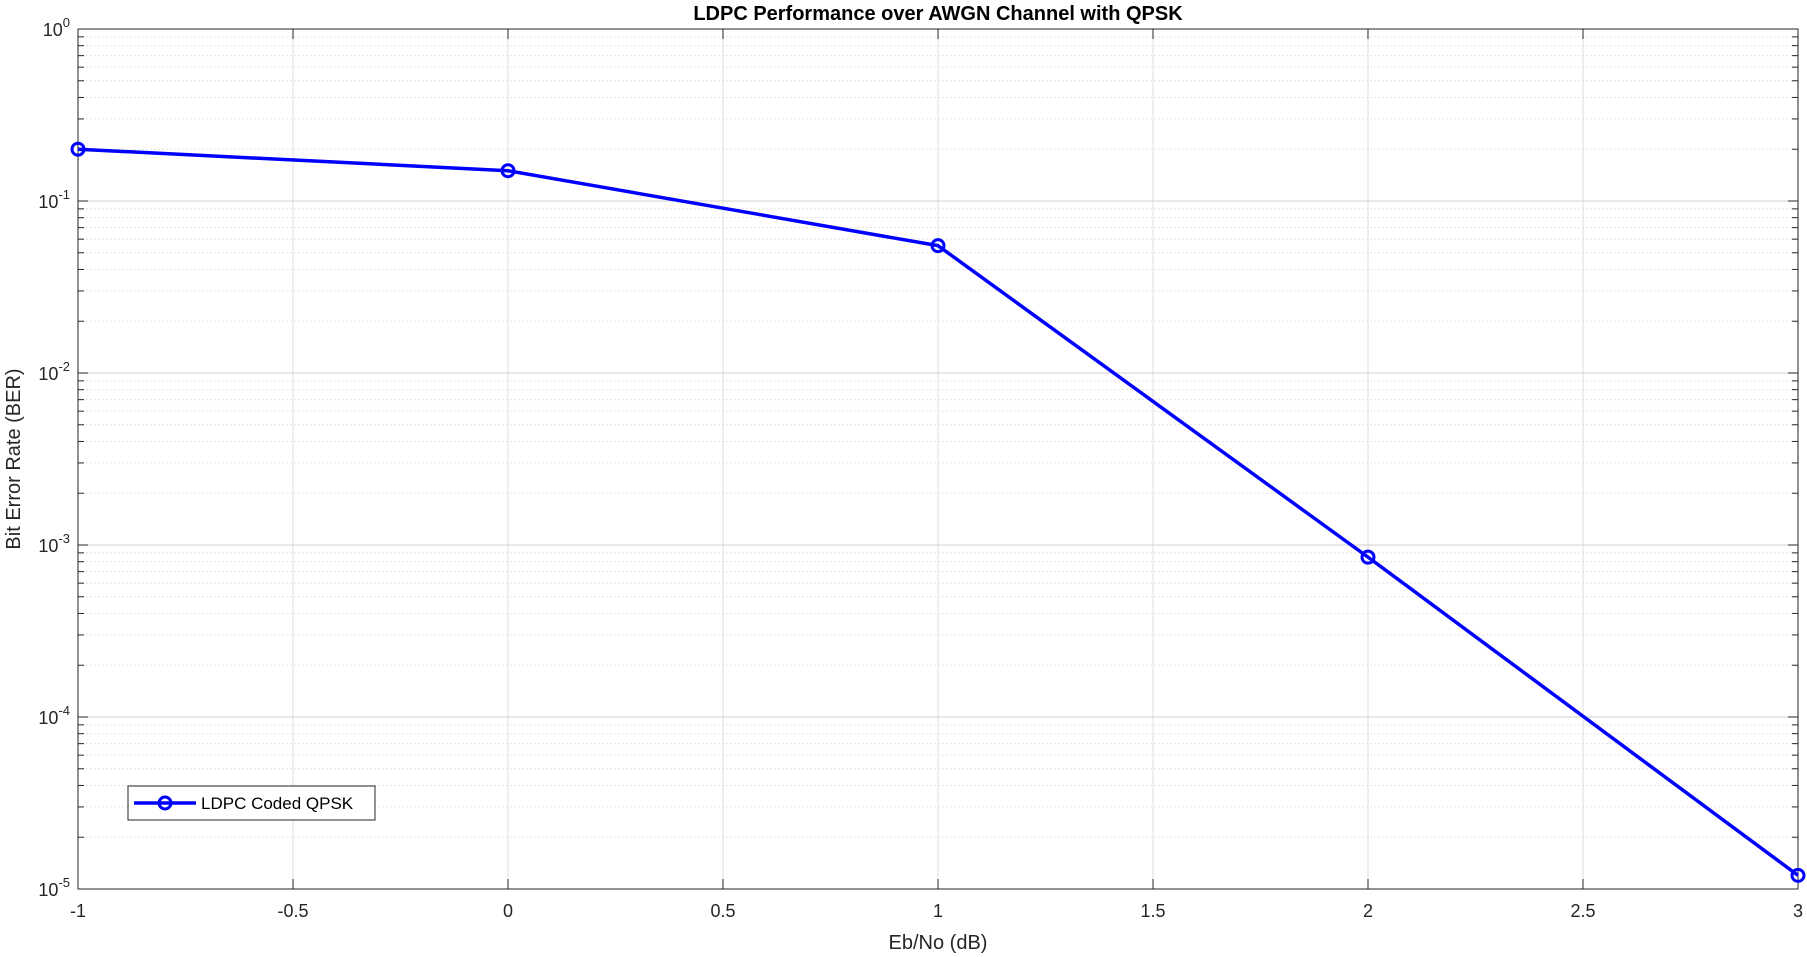  What do you see at coordinates (54, 543) in the screenshot?
I see `y-tick-label: 10⁻³` at bounding box center [54, 543].